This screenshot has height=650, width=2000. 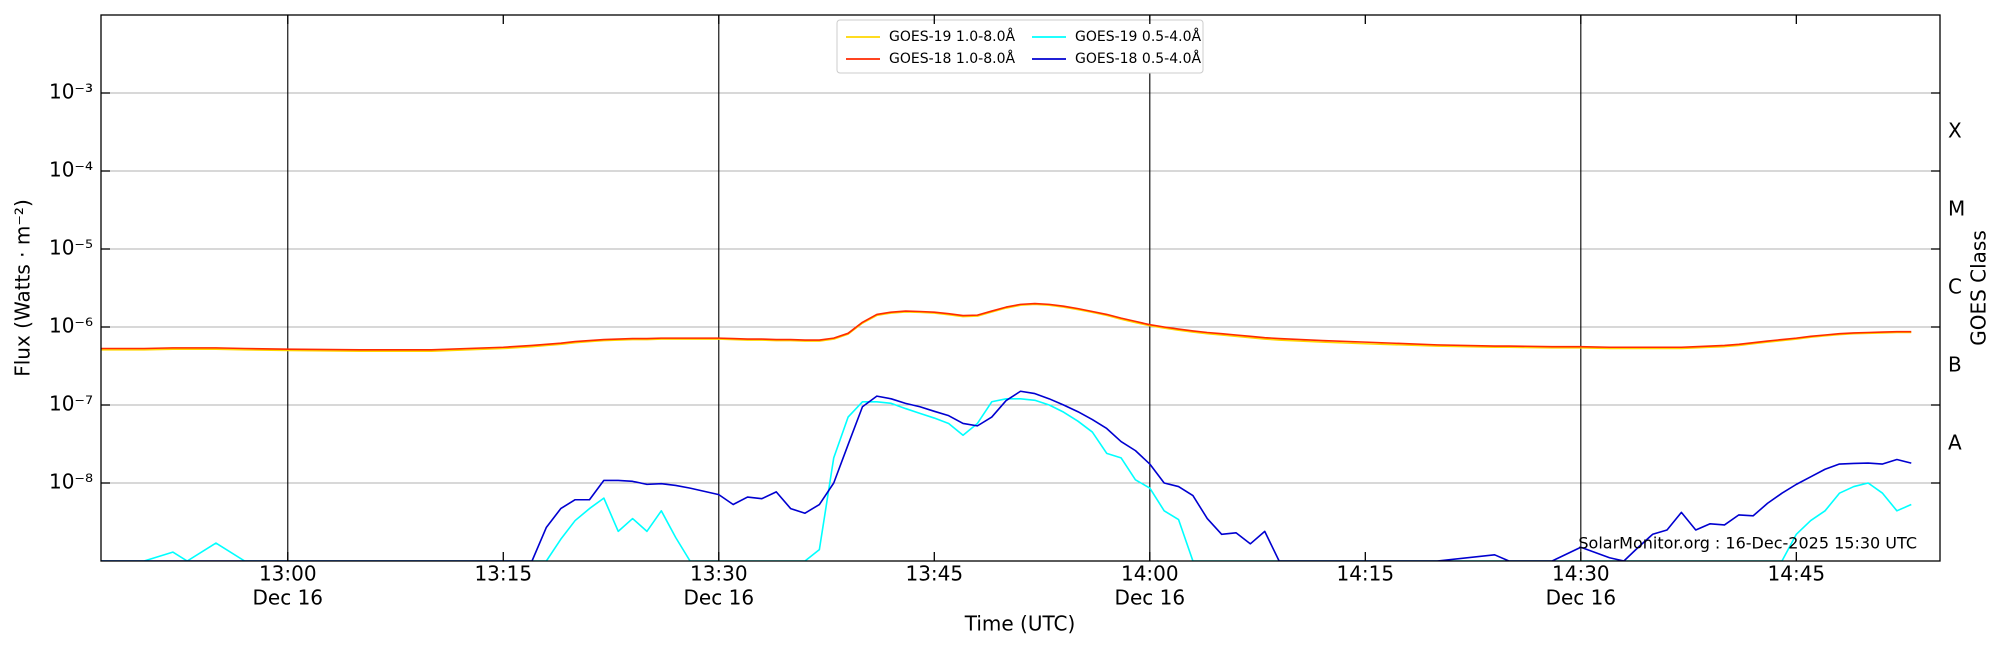 I want to click on legend-label: GOES-18 1.0-8.0Å, so click(x=952, y=58).